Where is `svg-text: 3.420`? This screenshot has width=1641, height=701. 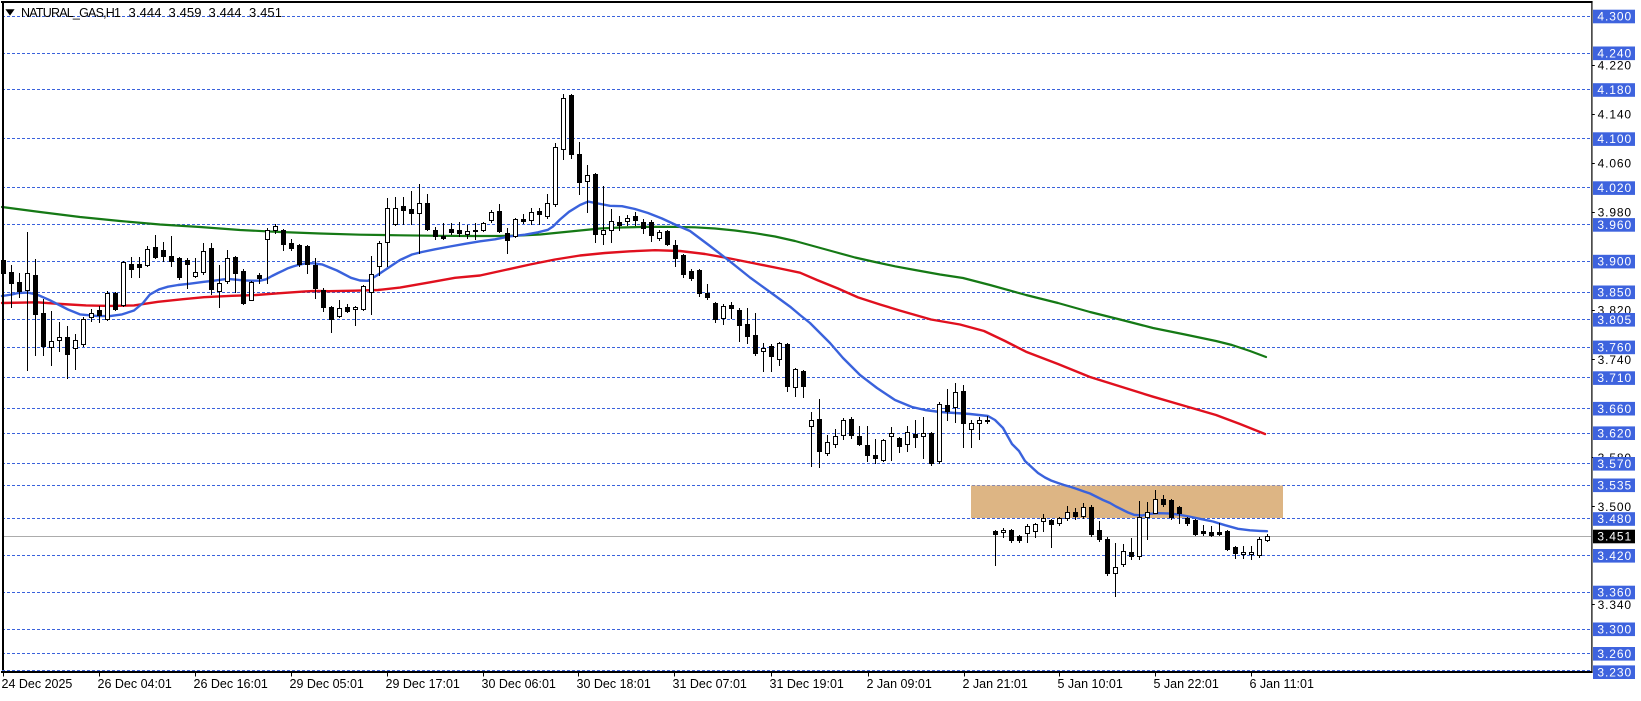
svg-text: 3.420 is located at coordinates (1614, 556).